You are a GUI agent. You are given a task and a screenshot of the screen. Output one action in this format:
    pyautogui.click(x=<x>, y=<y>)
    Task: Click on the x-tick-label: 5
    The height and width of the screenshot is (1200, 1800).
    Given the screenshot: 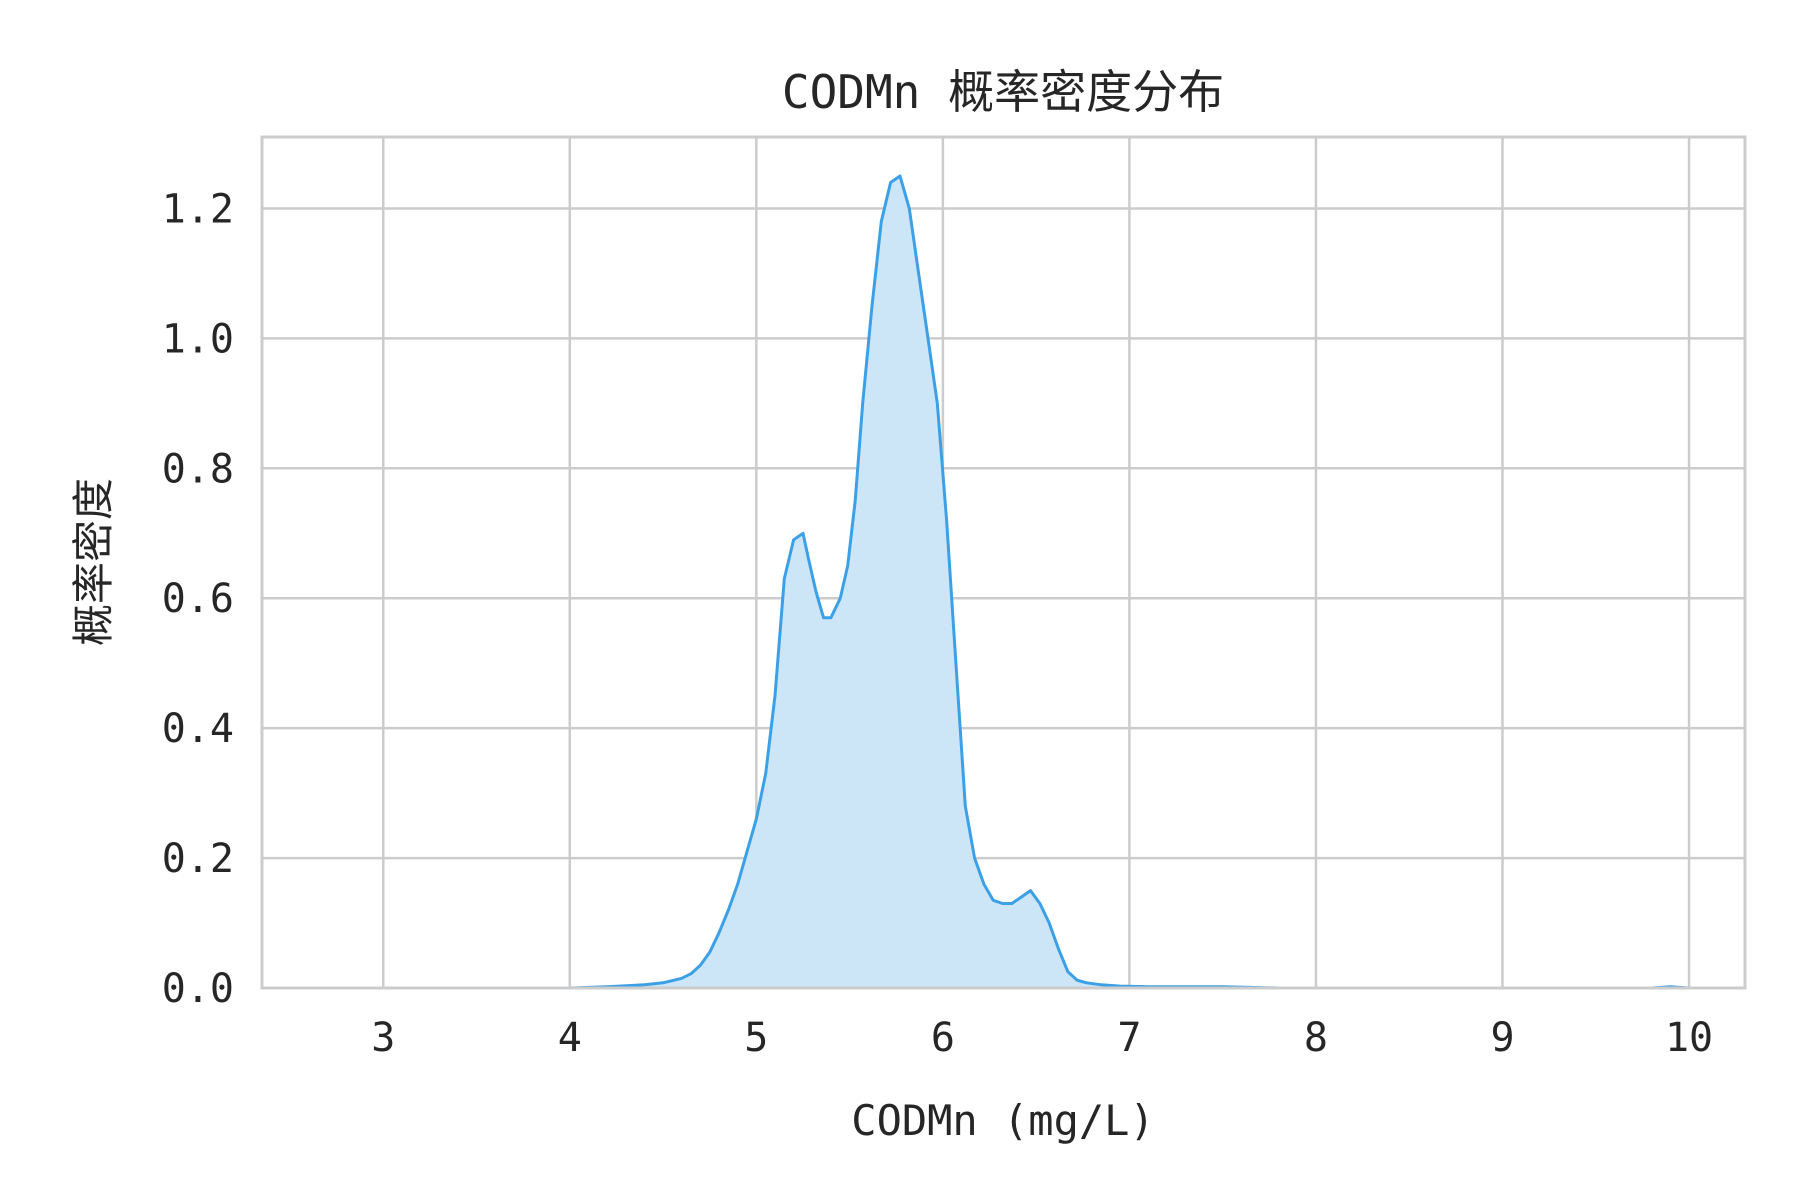 What is the action you would take?
    pyautogui.click(x=756, y=1038)
    